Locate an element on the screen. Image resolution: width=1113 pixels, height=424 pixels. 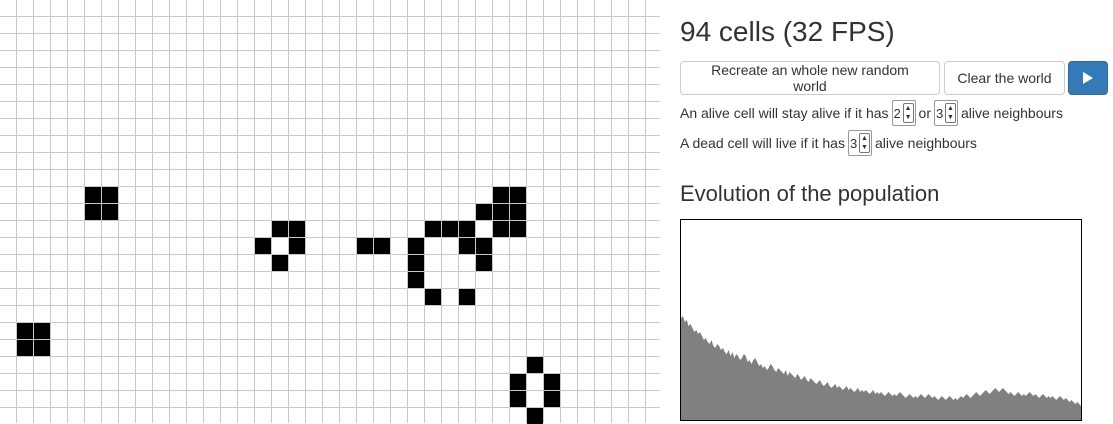
survive-min-value: 2 is located at coordinates (897, 113).